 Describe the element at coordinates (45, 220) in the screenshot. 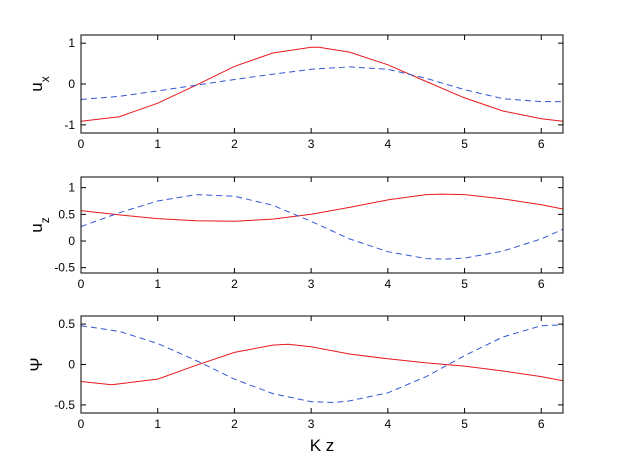

I see `y-axis-label-subscript: z` at that location.